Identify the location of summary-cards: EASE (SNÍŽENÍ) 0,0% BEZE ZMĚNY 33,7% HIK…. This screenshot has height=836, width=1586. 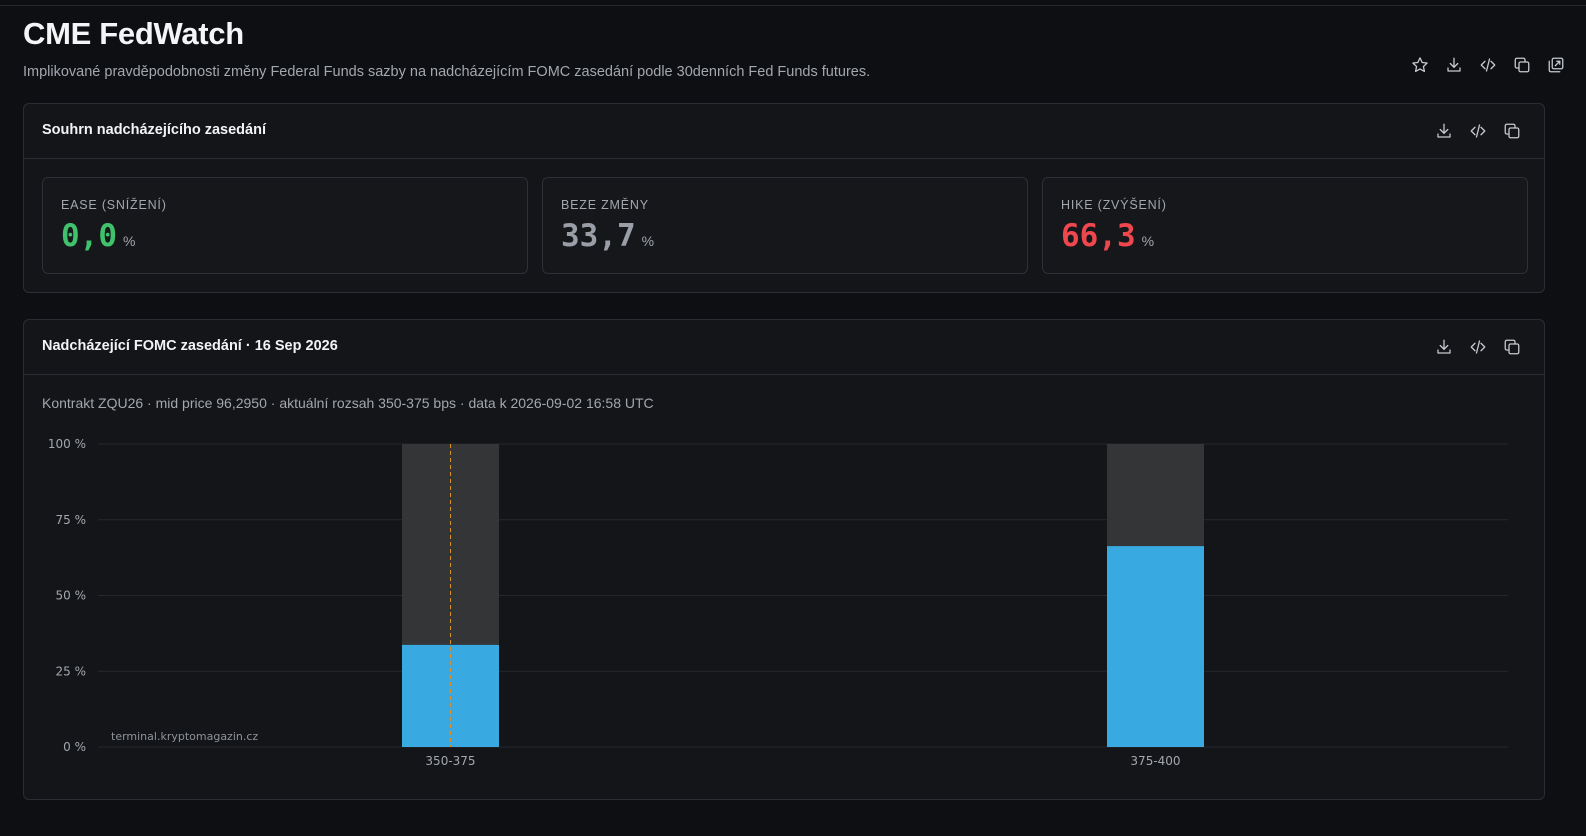
(785, 225).